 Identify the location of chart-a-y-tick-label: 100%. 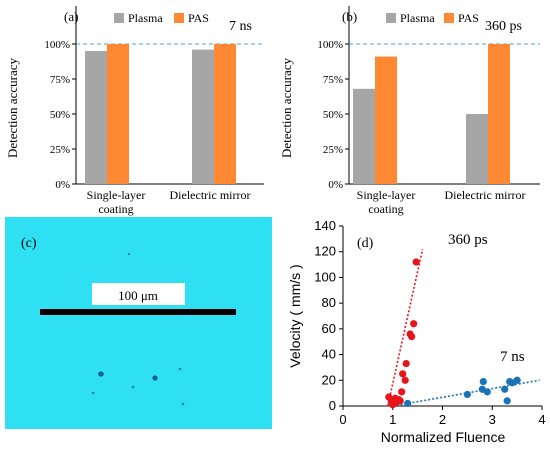
(57, 45).